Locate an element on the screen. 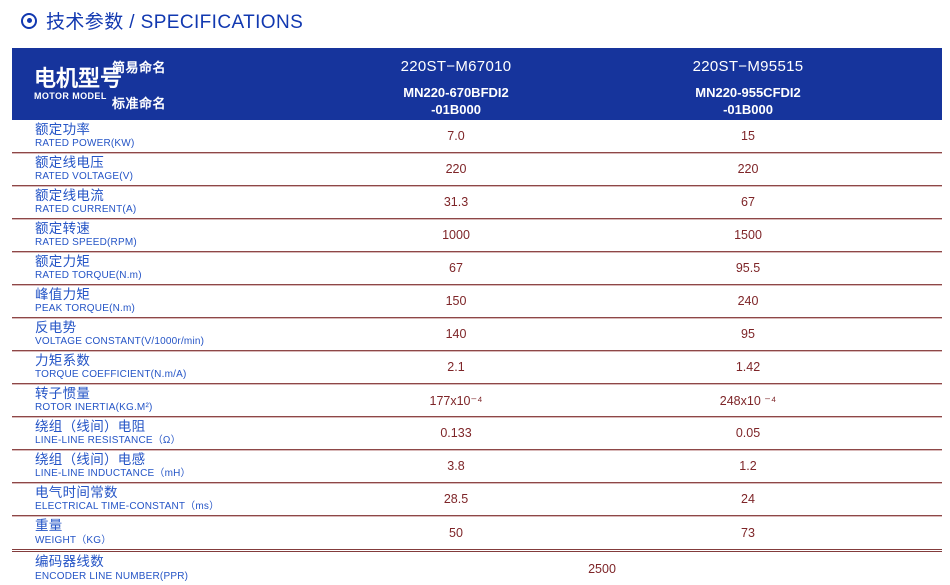 Image resolution: width=950 pixels, height=585 pixels. value-model2: 220 is located at coordinates (748, 169).